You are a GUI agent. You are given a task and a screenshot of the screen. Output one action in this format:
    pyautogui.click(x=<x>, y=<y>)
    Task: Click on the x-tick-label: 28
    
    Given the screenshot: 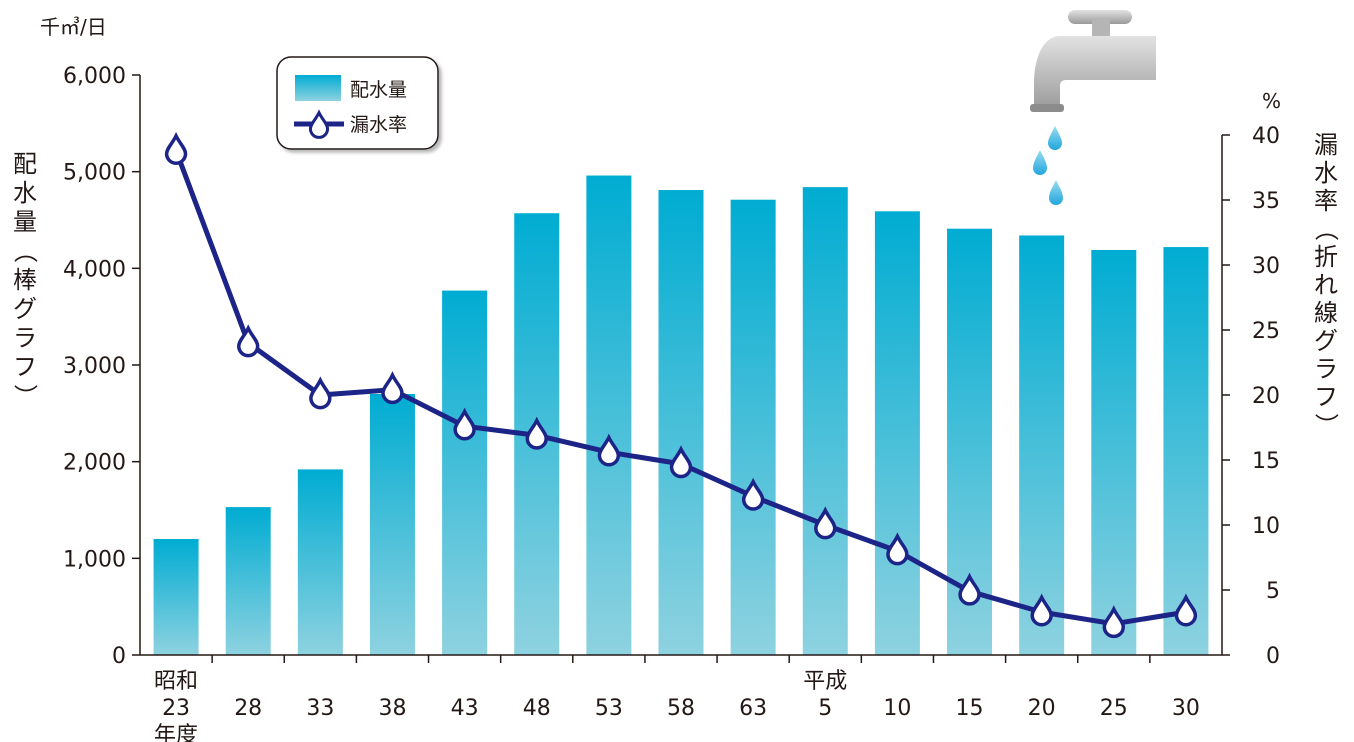 What is the action you would take?
    pyautogui.click(x=248, y=708)
    